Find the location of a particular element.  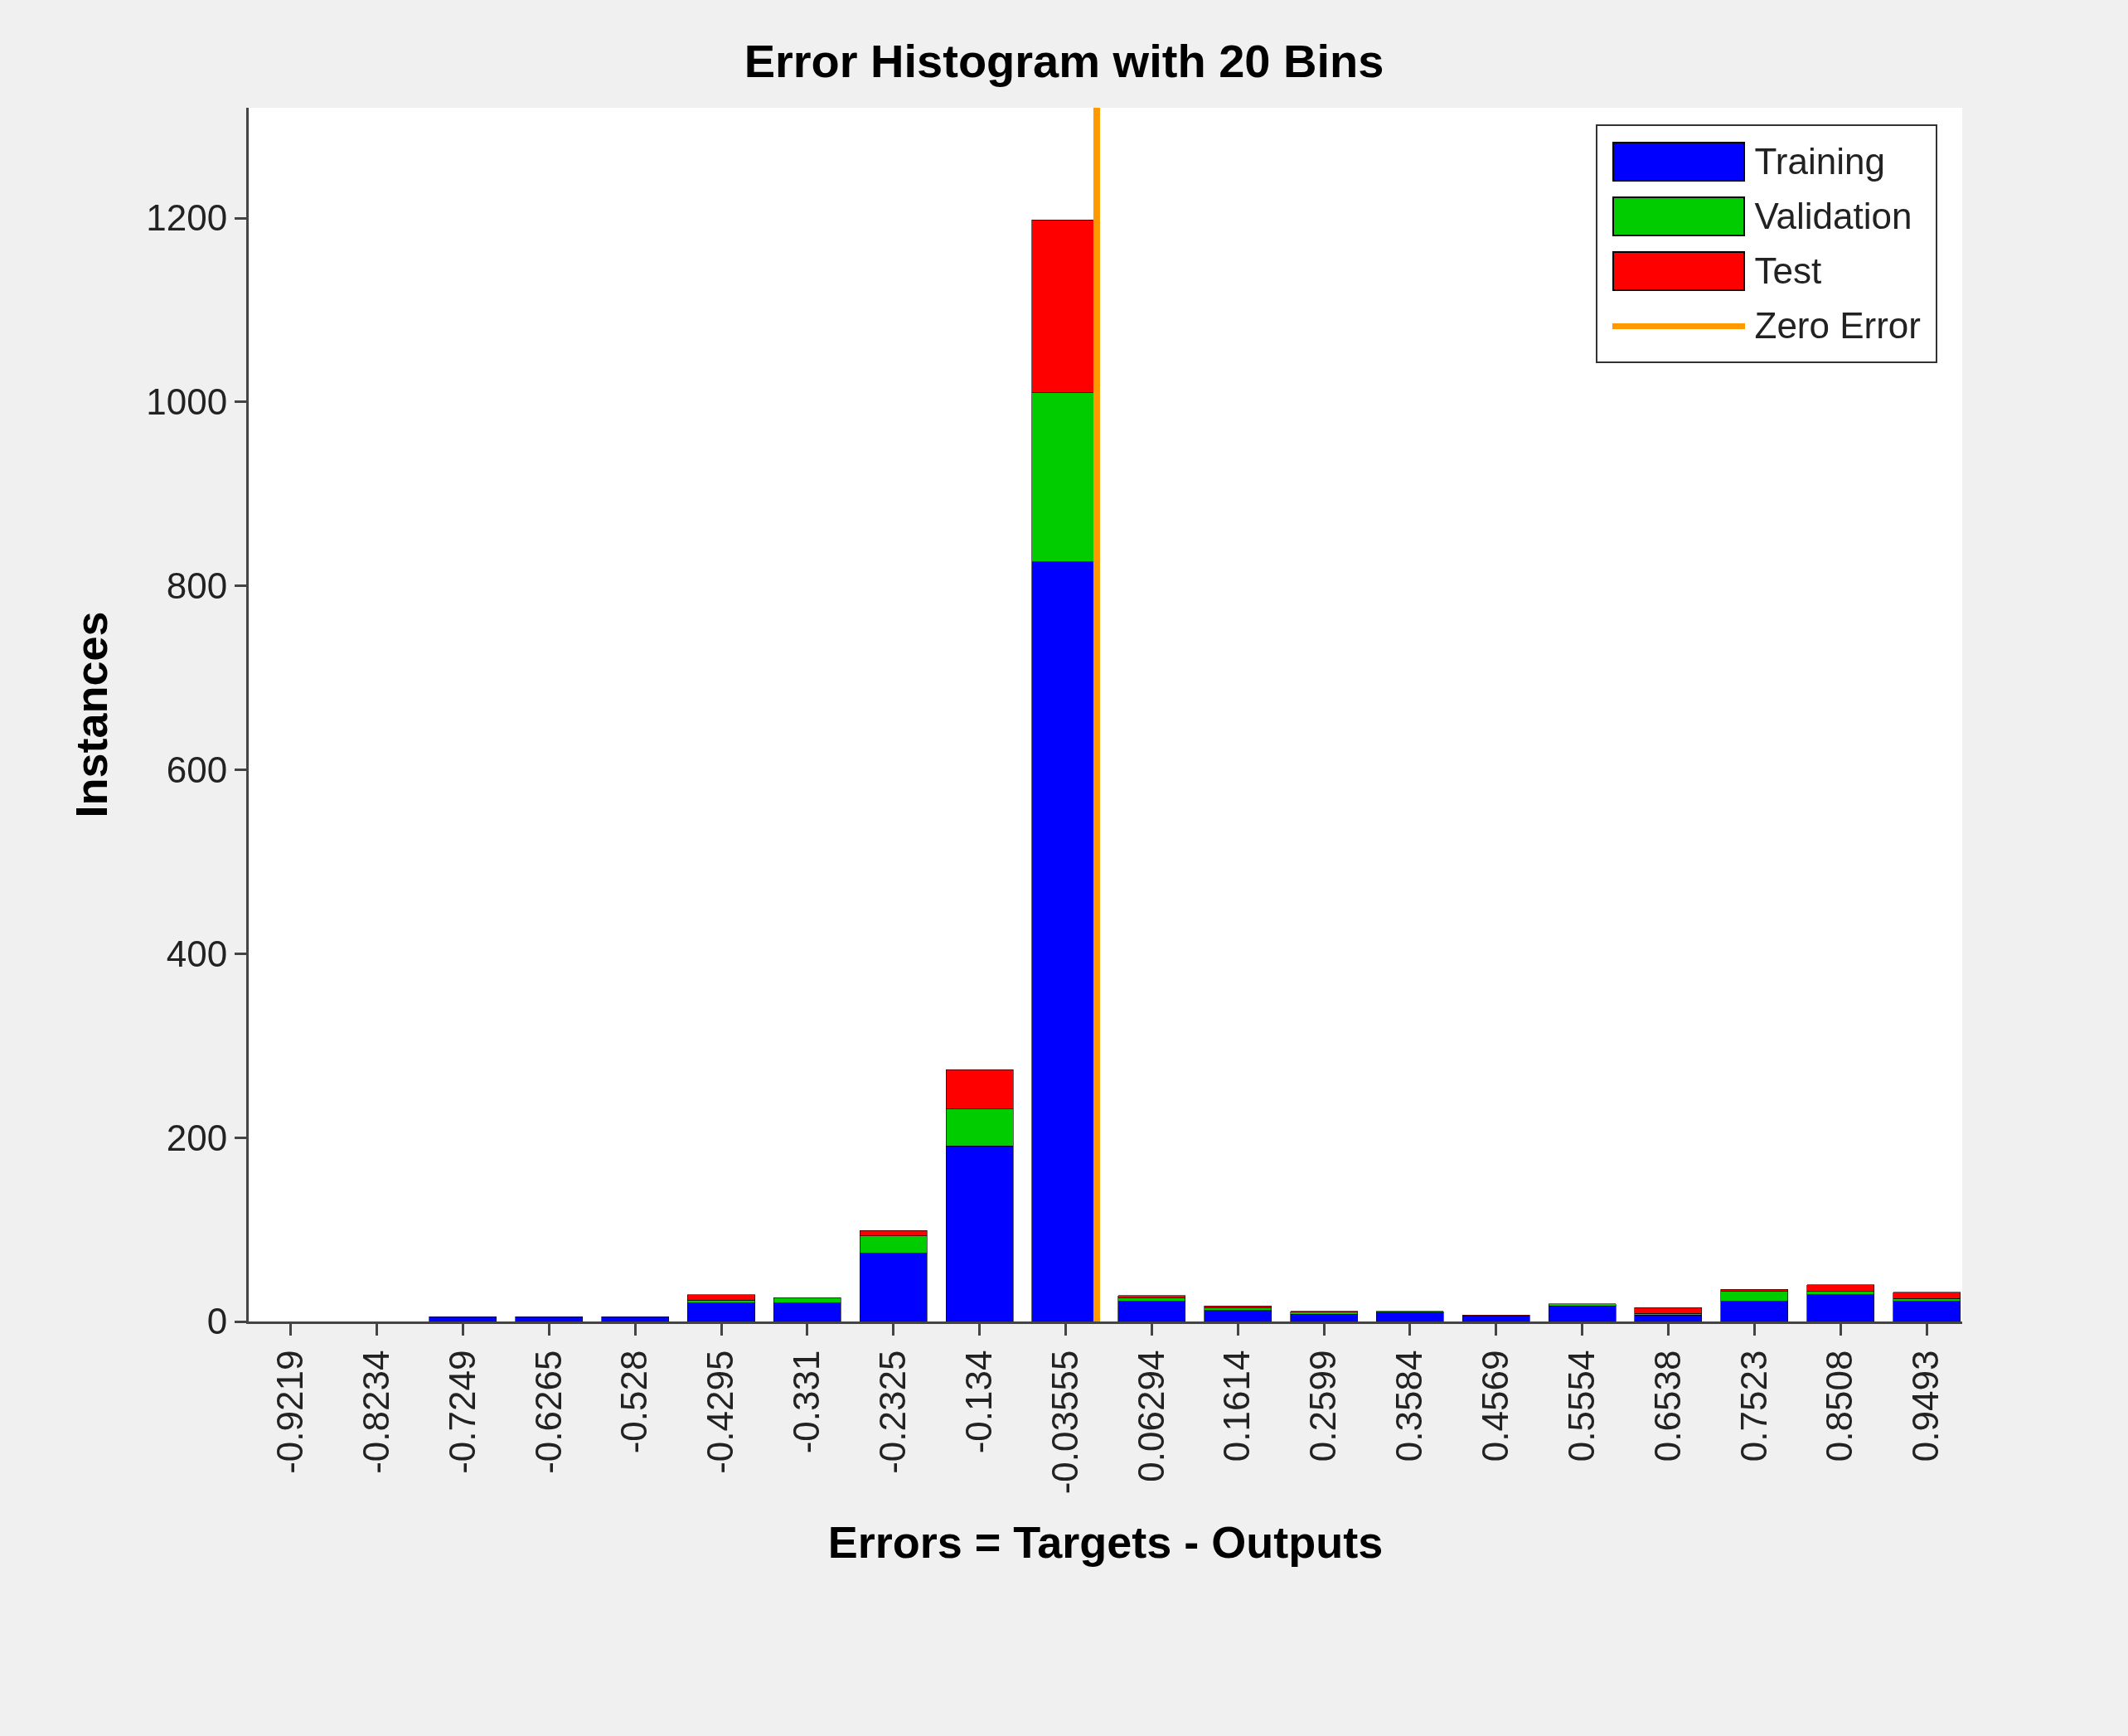

x-tick-label: -0.6265 is located at coordinates (548, 1412).